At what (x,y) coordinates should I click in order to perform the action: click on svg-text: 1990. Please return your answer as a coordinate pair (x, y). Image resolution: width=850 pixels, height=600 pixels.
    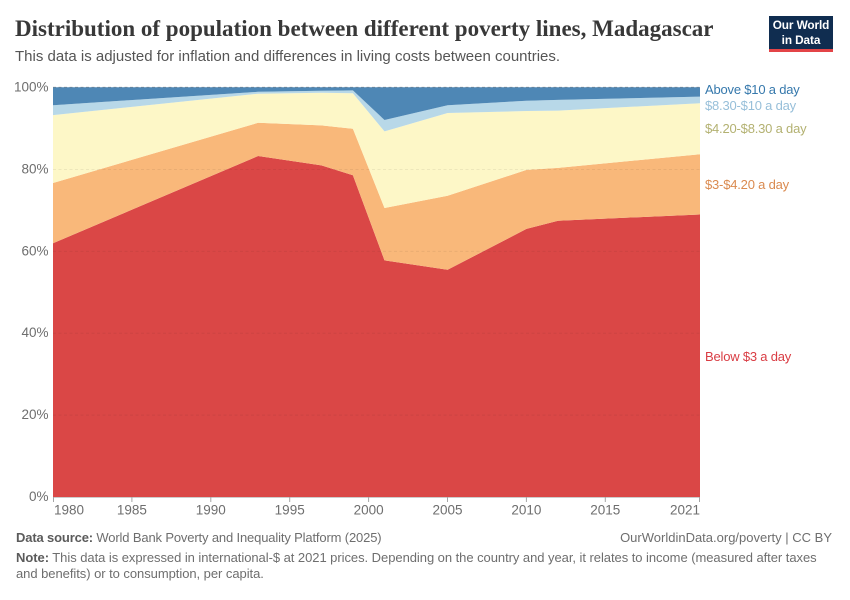
    Looking at the image, I should click on (211, 510).